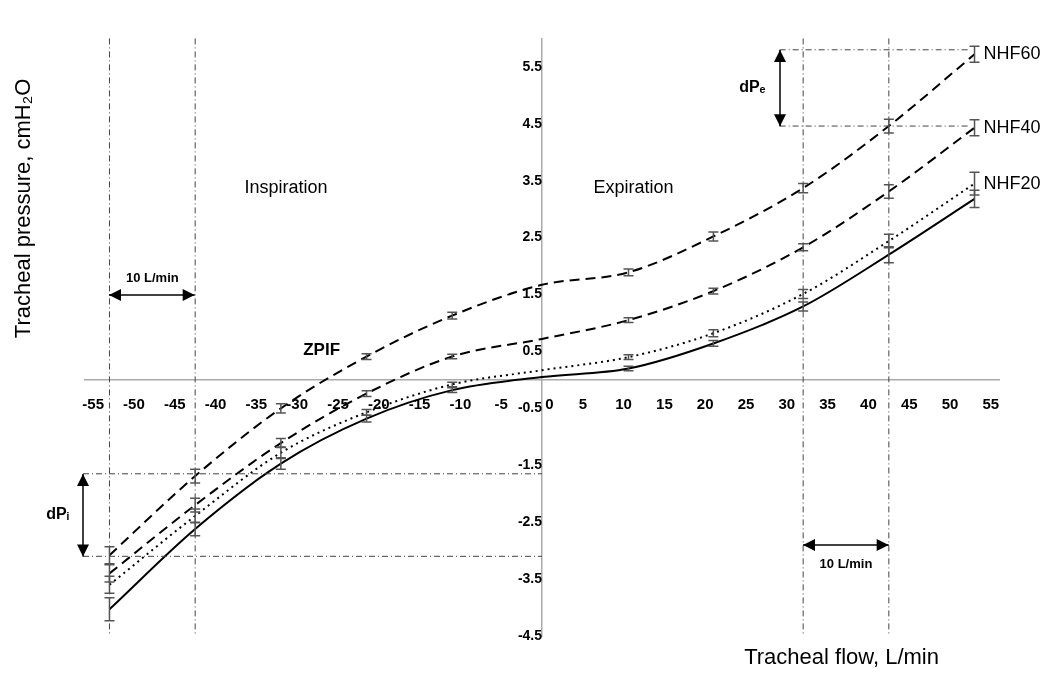 The width and height of the screenshot is (1059, 676). Describe the element at coordinates (215, 404) in the screenshot. I see `x-tick-label: -40` at that location.